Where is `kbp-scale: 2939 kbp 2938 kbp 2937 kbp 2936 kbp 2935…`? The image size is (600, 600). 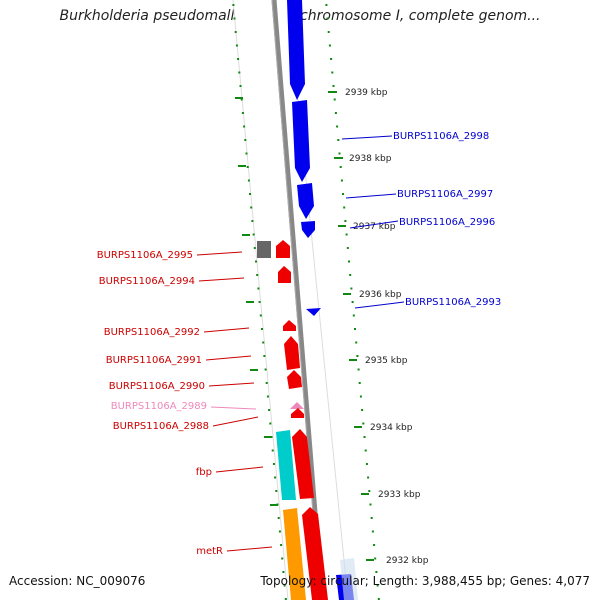
kbp-scale: 2939 kbp 2938 kbp 2937 kbp 2936 kbp 2935… is located at coordinates (378, 327).